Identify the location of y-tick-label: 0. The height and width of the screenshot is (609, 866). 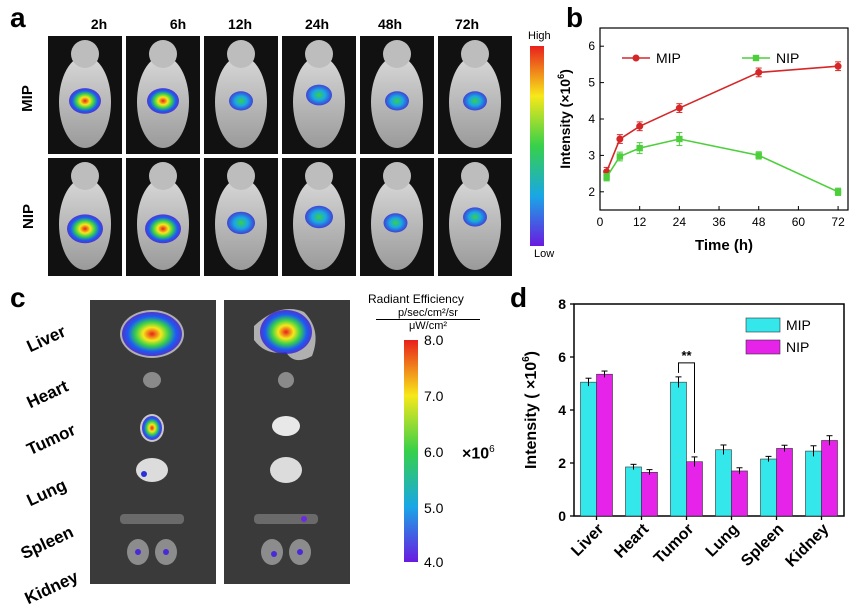
(562, 516).